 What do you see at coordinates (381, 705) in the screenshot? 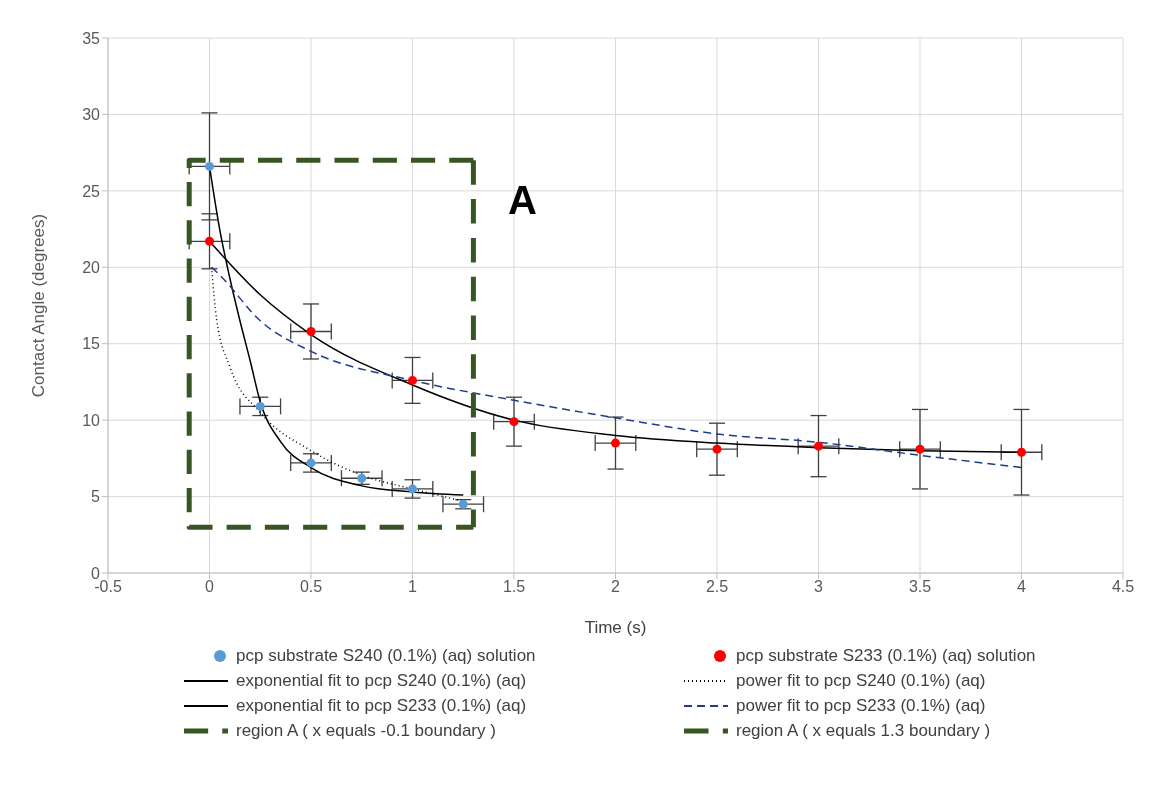
I see `legend-label: exponential fit to pcp S233 (0.1%) (aq)` at bounding box center [381, 705].